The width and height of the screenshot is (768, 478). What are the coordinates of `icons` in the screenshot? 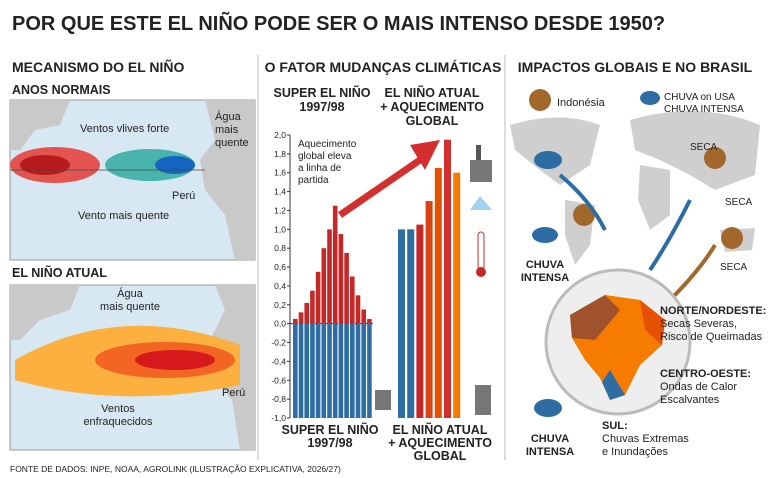 It's located at (415, 277).